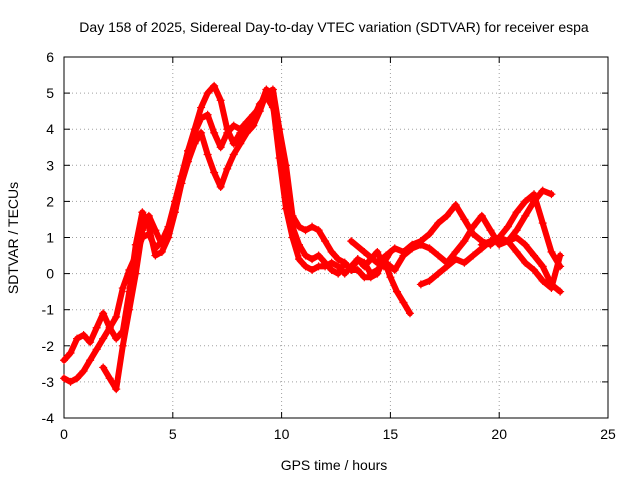 This screenshot has height=480, width=640. What do you see at coordinates (64, 434) in the screenshot?
I see `x-tick-label: 0` at bounding box center [64, 434].